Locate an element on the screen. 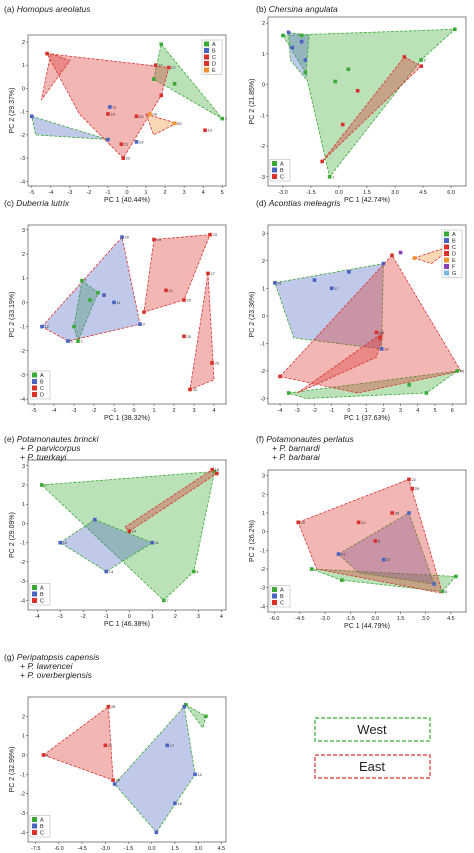 The image size is (474, 853). point-label-d-8: 17 is located at coordinates (336, 288).